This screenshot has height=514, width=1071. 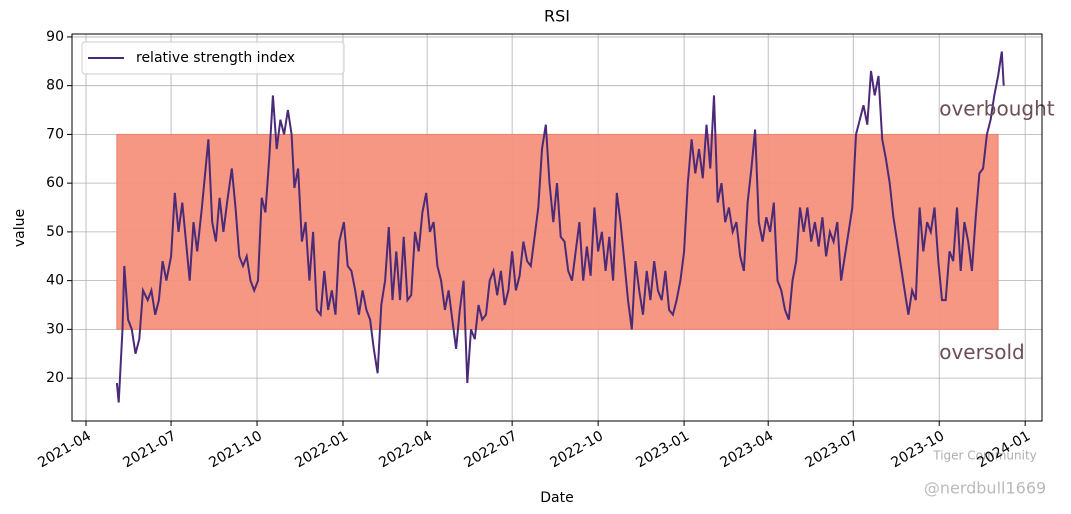 I want to click on annotation: overbought, so click(x=997, y=109).